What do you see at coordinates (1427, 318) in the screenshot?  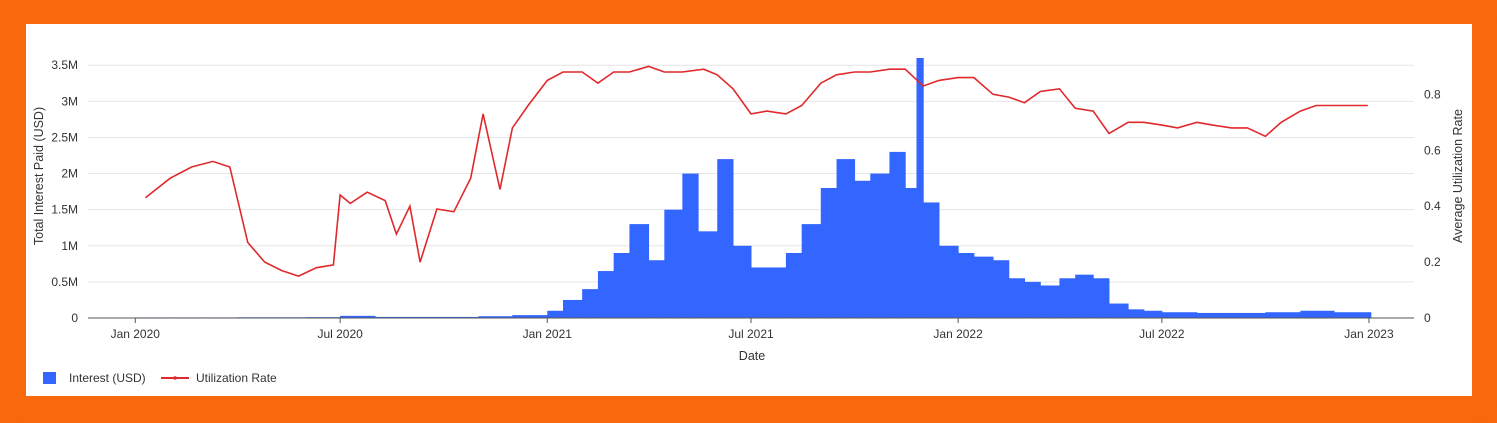 I see `y-right-tick-label: 0` at bounding box center [1427, 318].